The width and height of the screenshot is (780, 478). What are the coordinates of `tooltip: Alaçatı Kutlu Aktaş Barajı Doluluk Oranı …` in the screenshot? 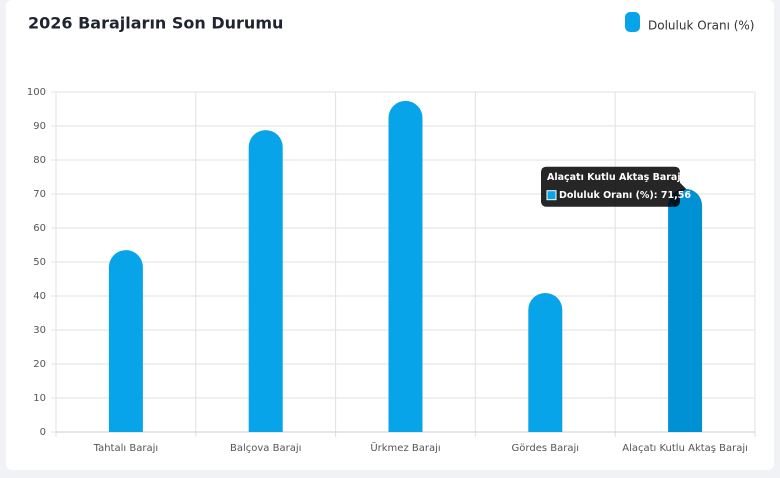 It's located at (616, 186).